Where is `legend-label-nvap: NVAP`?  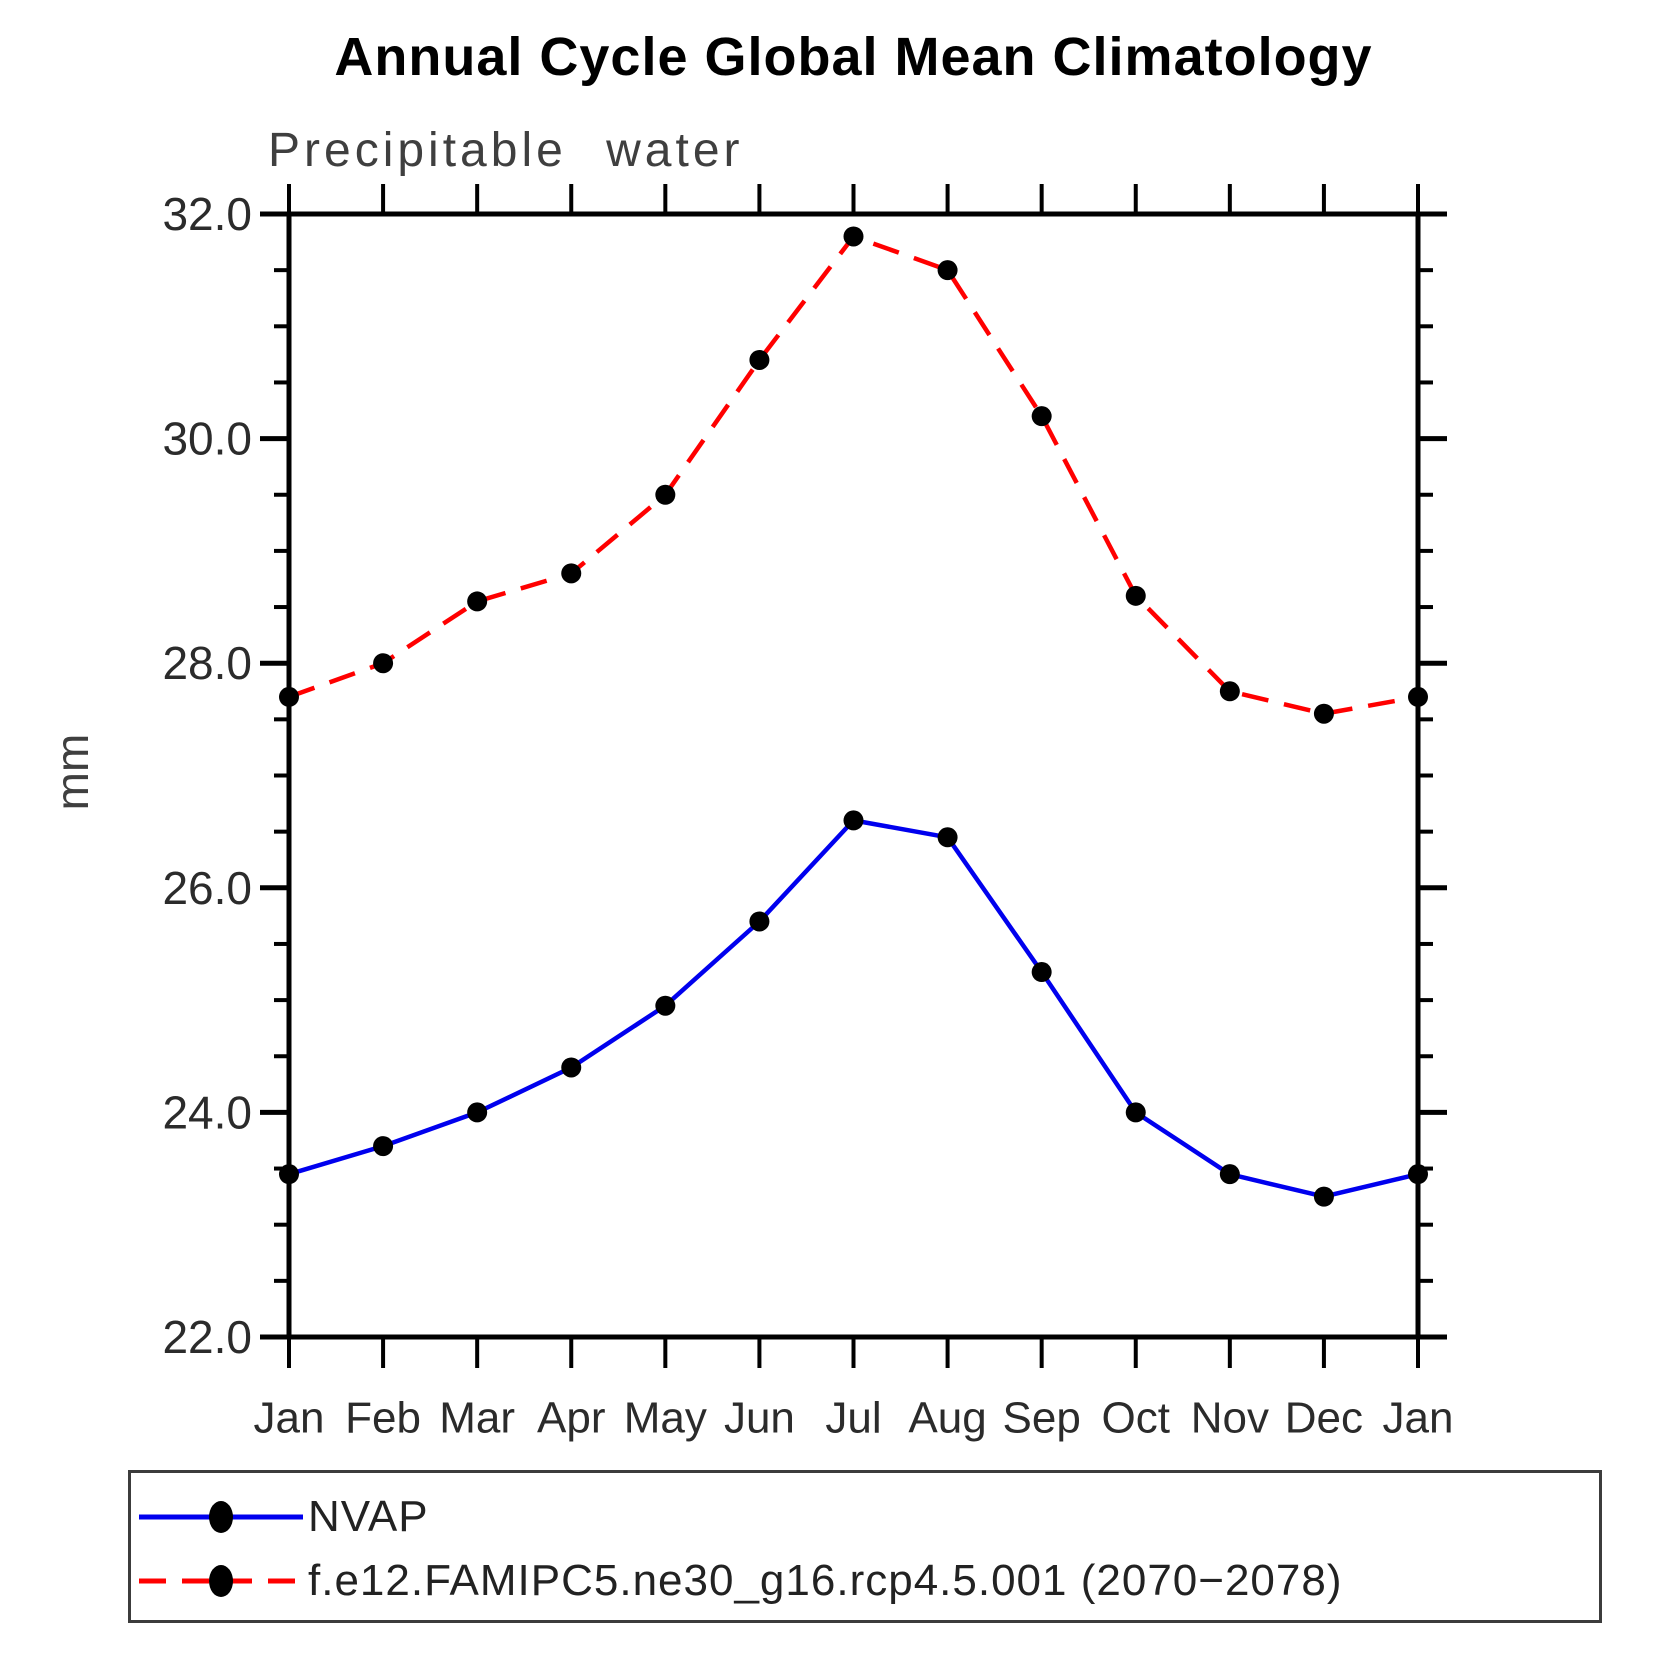
legend-label-nvap: NVAP is located at coordinates (368, 1516).